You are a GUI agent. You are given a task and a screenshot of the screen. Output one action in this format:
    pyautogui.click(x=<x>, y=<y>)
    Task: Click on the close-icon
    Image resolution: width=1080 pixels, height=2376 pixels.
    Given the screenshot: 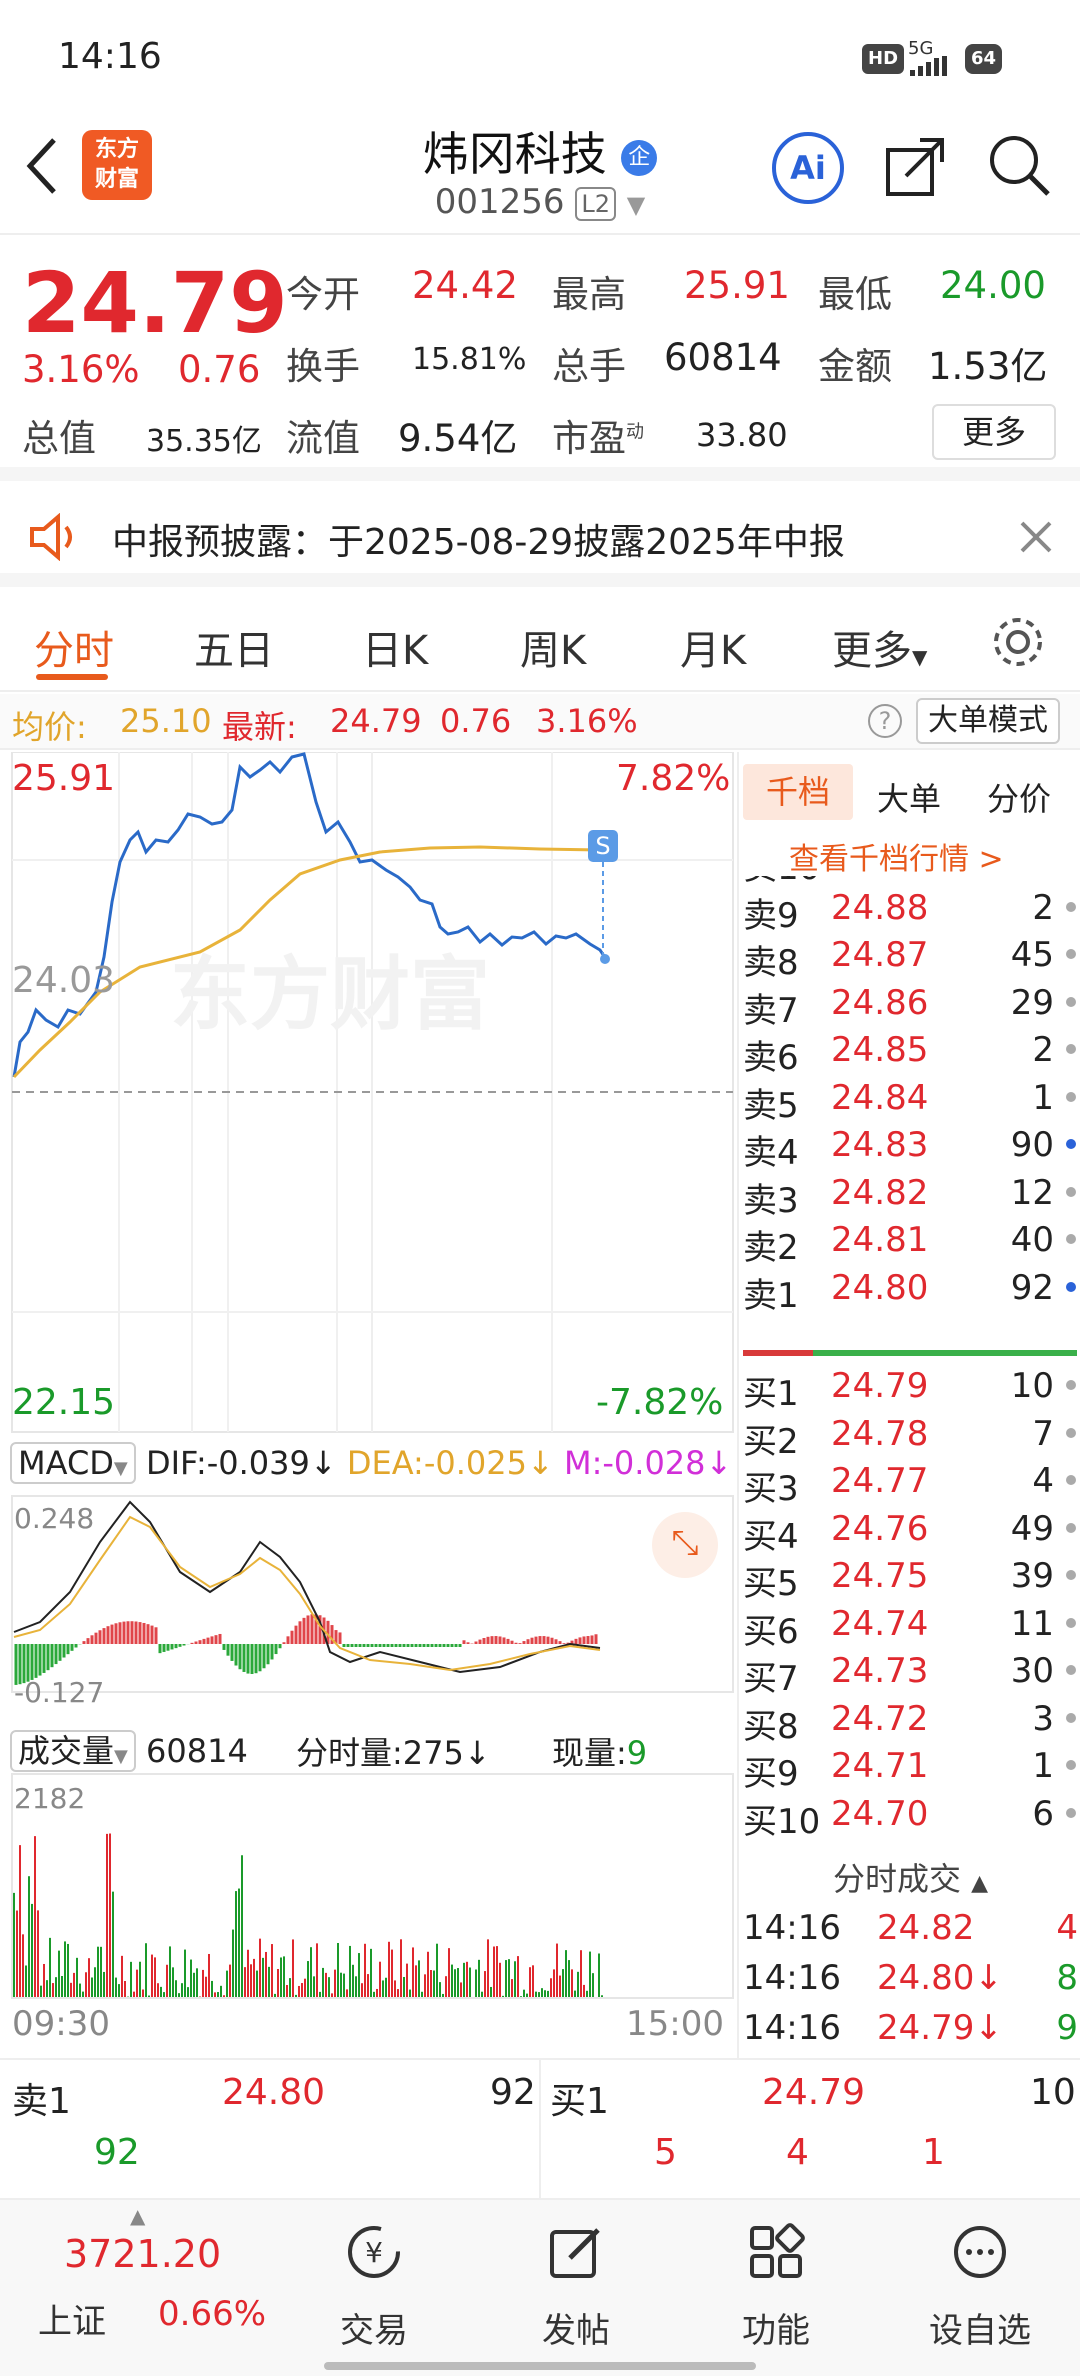 What is the action you would take?
    pyautogui.click(x=1036, y=537)
    